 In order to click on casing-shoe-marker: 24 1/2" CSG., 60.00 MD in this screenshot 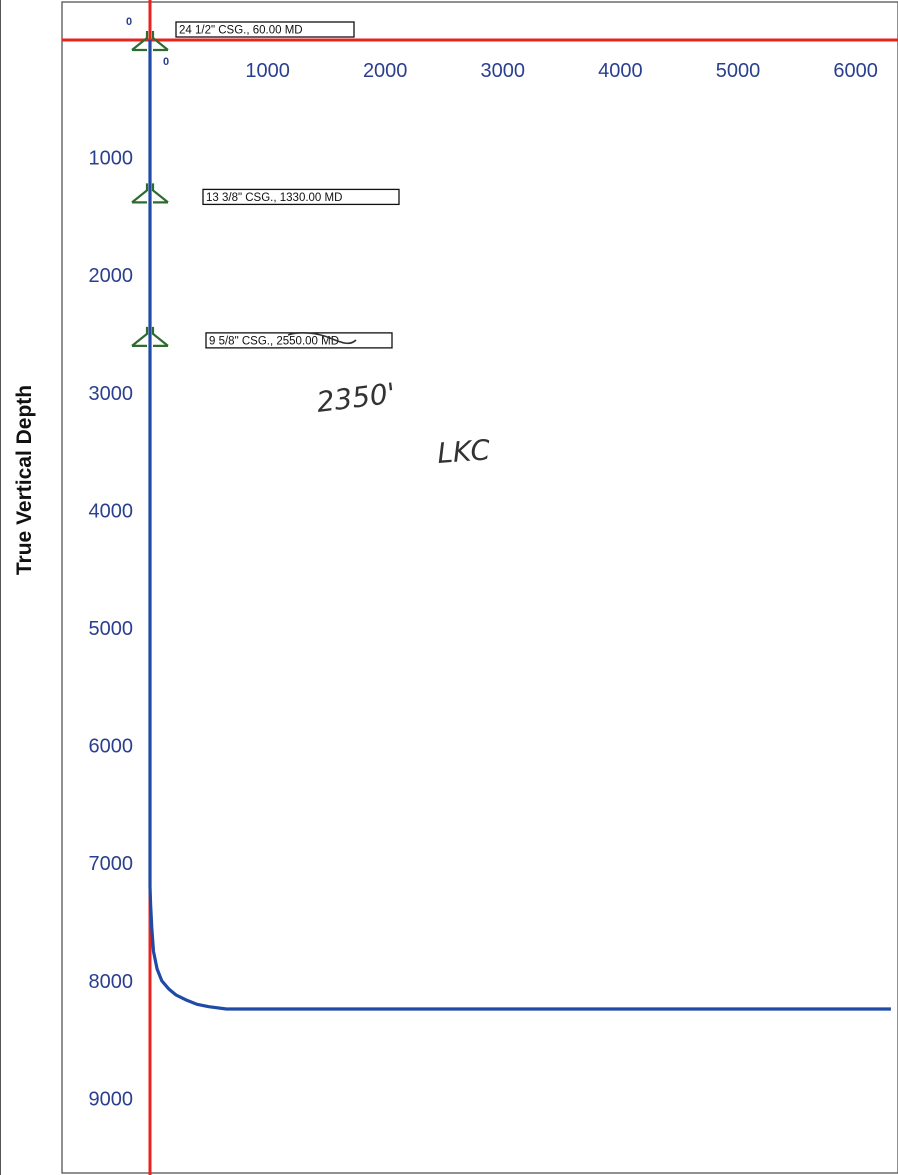, I will do `click(243, 36)`.